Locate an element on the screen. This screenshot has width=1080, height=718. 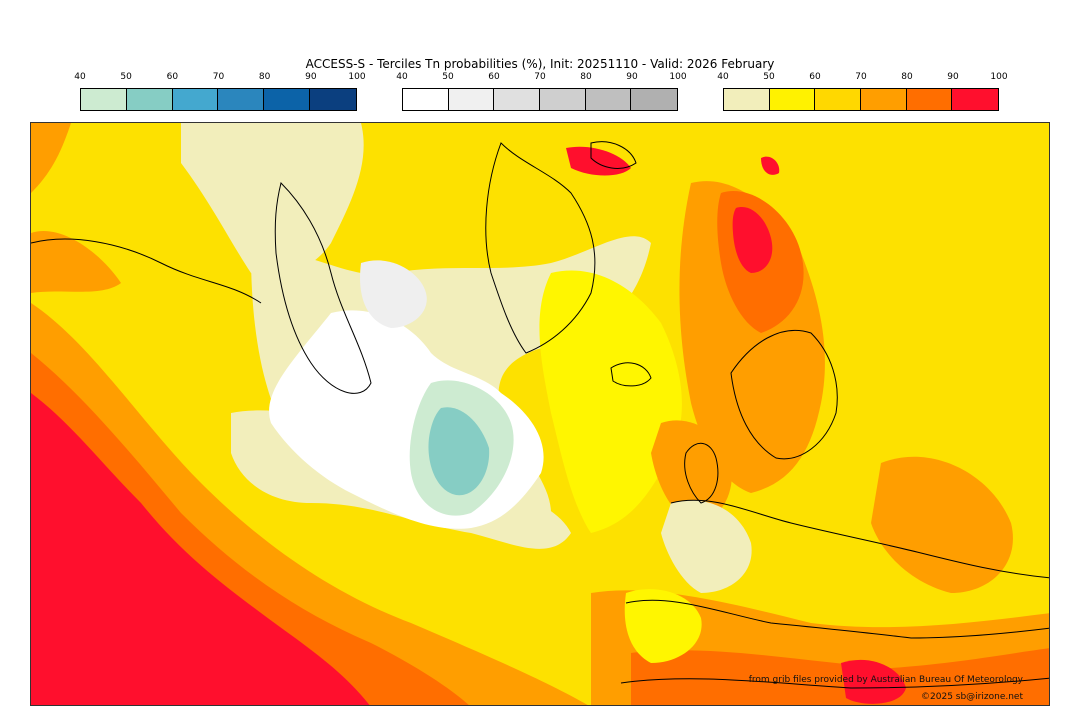
coastline-greenland is located at coordinates (540, 248).